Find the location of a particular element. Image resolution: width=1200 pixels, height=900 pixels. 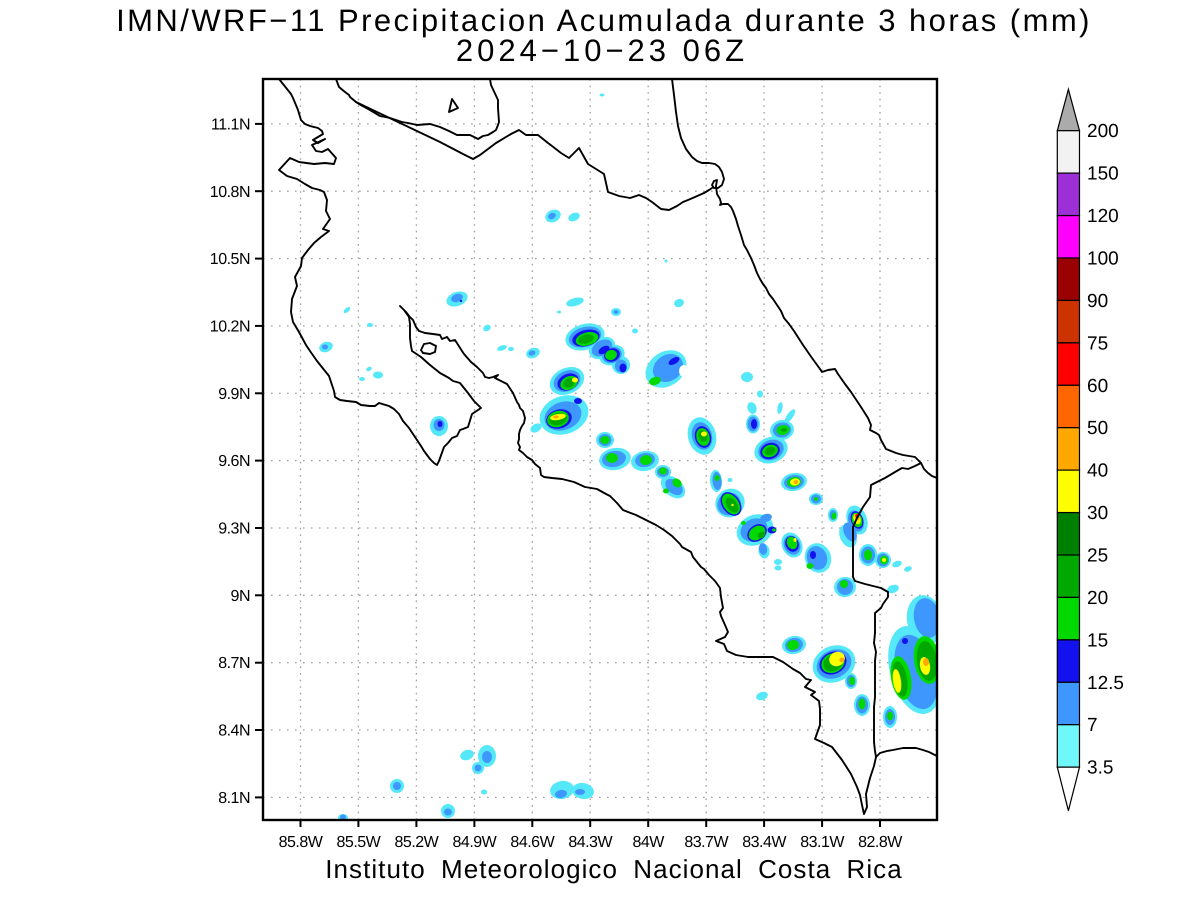

svg-text: 75 is located at coordinates (1097, 343).